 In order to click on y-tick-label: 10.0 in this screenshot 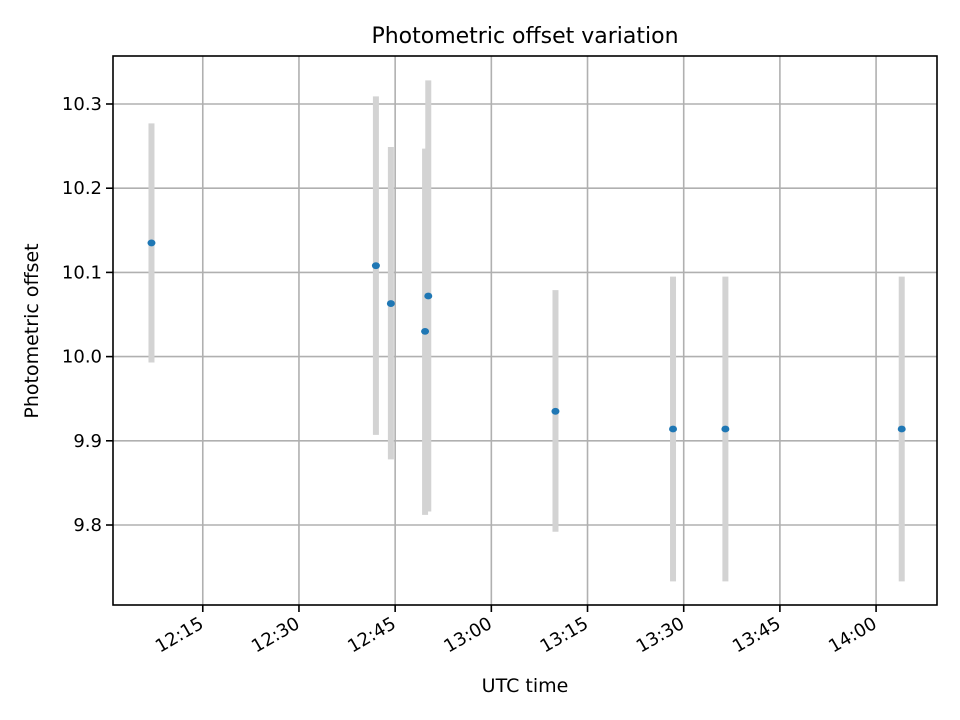, I will do `click(82, 357)`.